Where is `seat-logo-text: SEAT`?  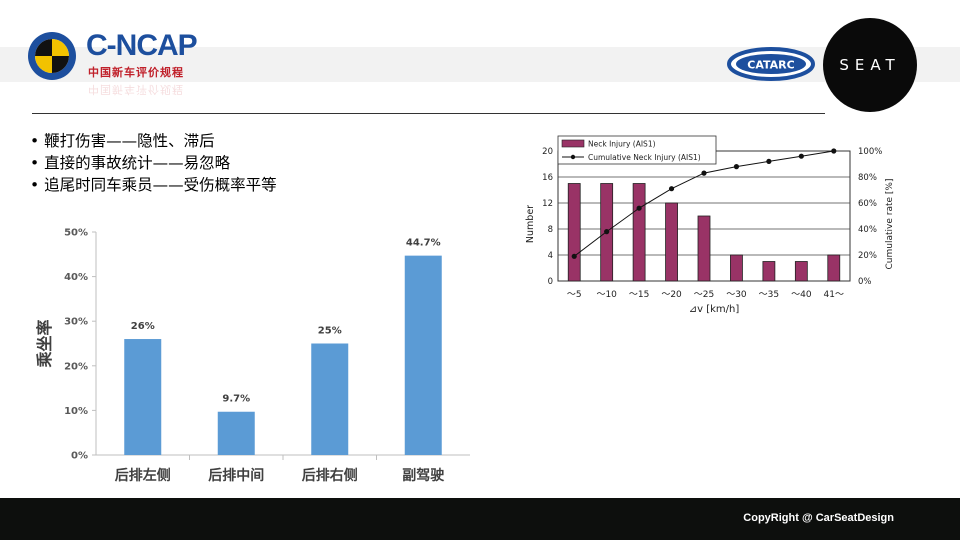 seat-logo-text: SEAT is located at coordinates (869, 65).